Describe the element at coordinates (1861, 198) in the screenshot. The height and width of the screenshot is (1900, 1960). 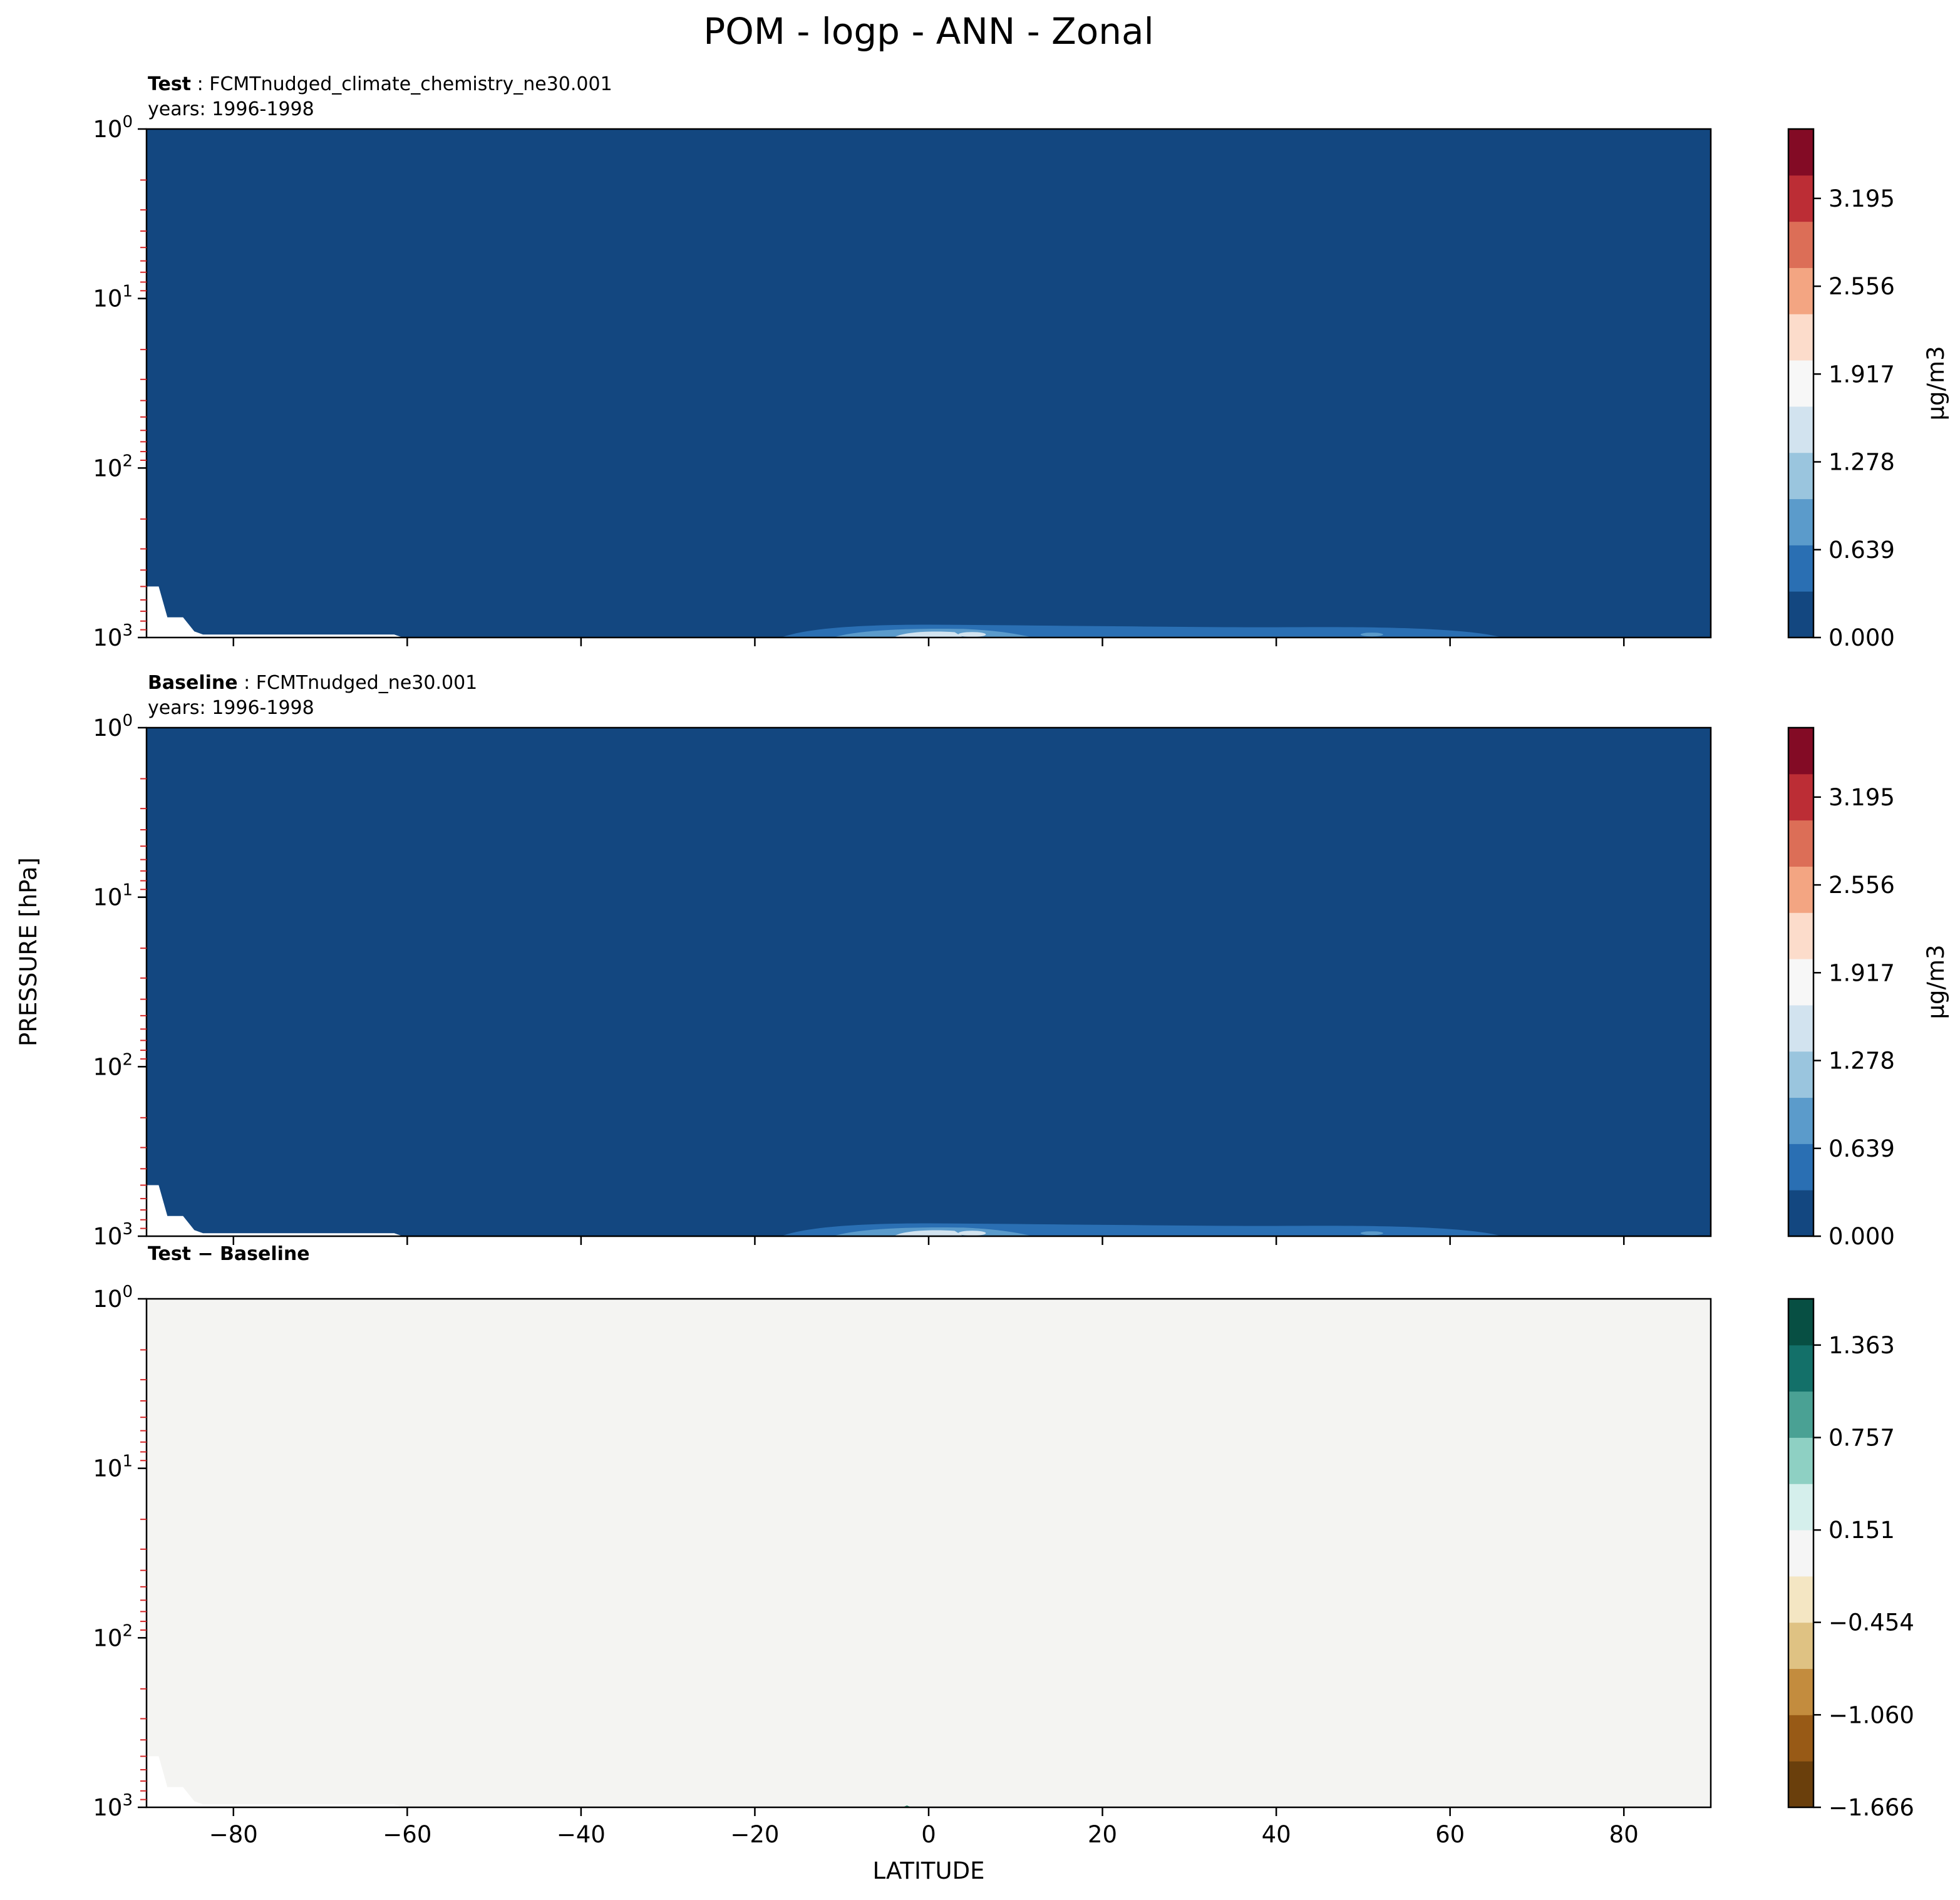
I see `colorbar-tick-label: 3.195` at that location.